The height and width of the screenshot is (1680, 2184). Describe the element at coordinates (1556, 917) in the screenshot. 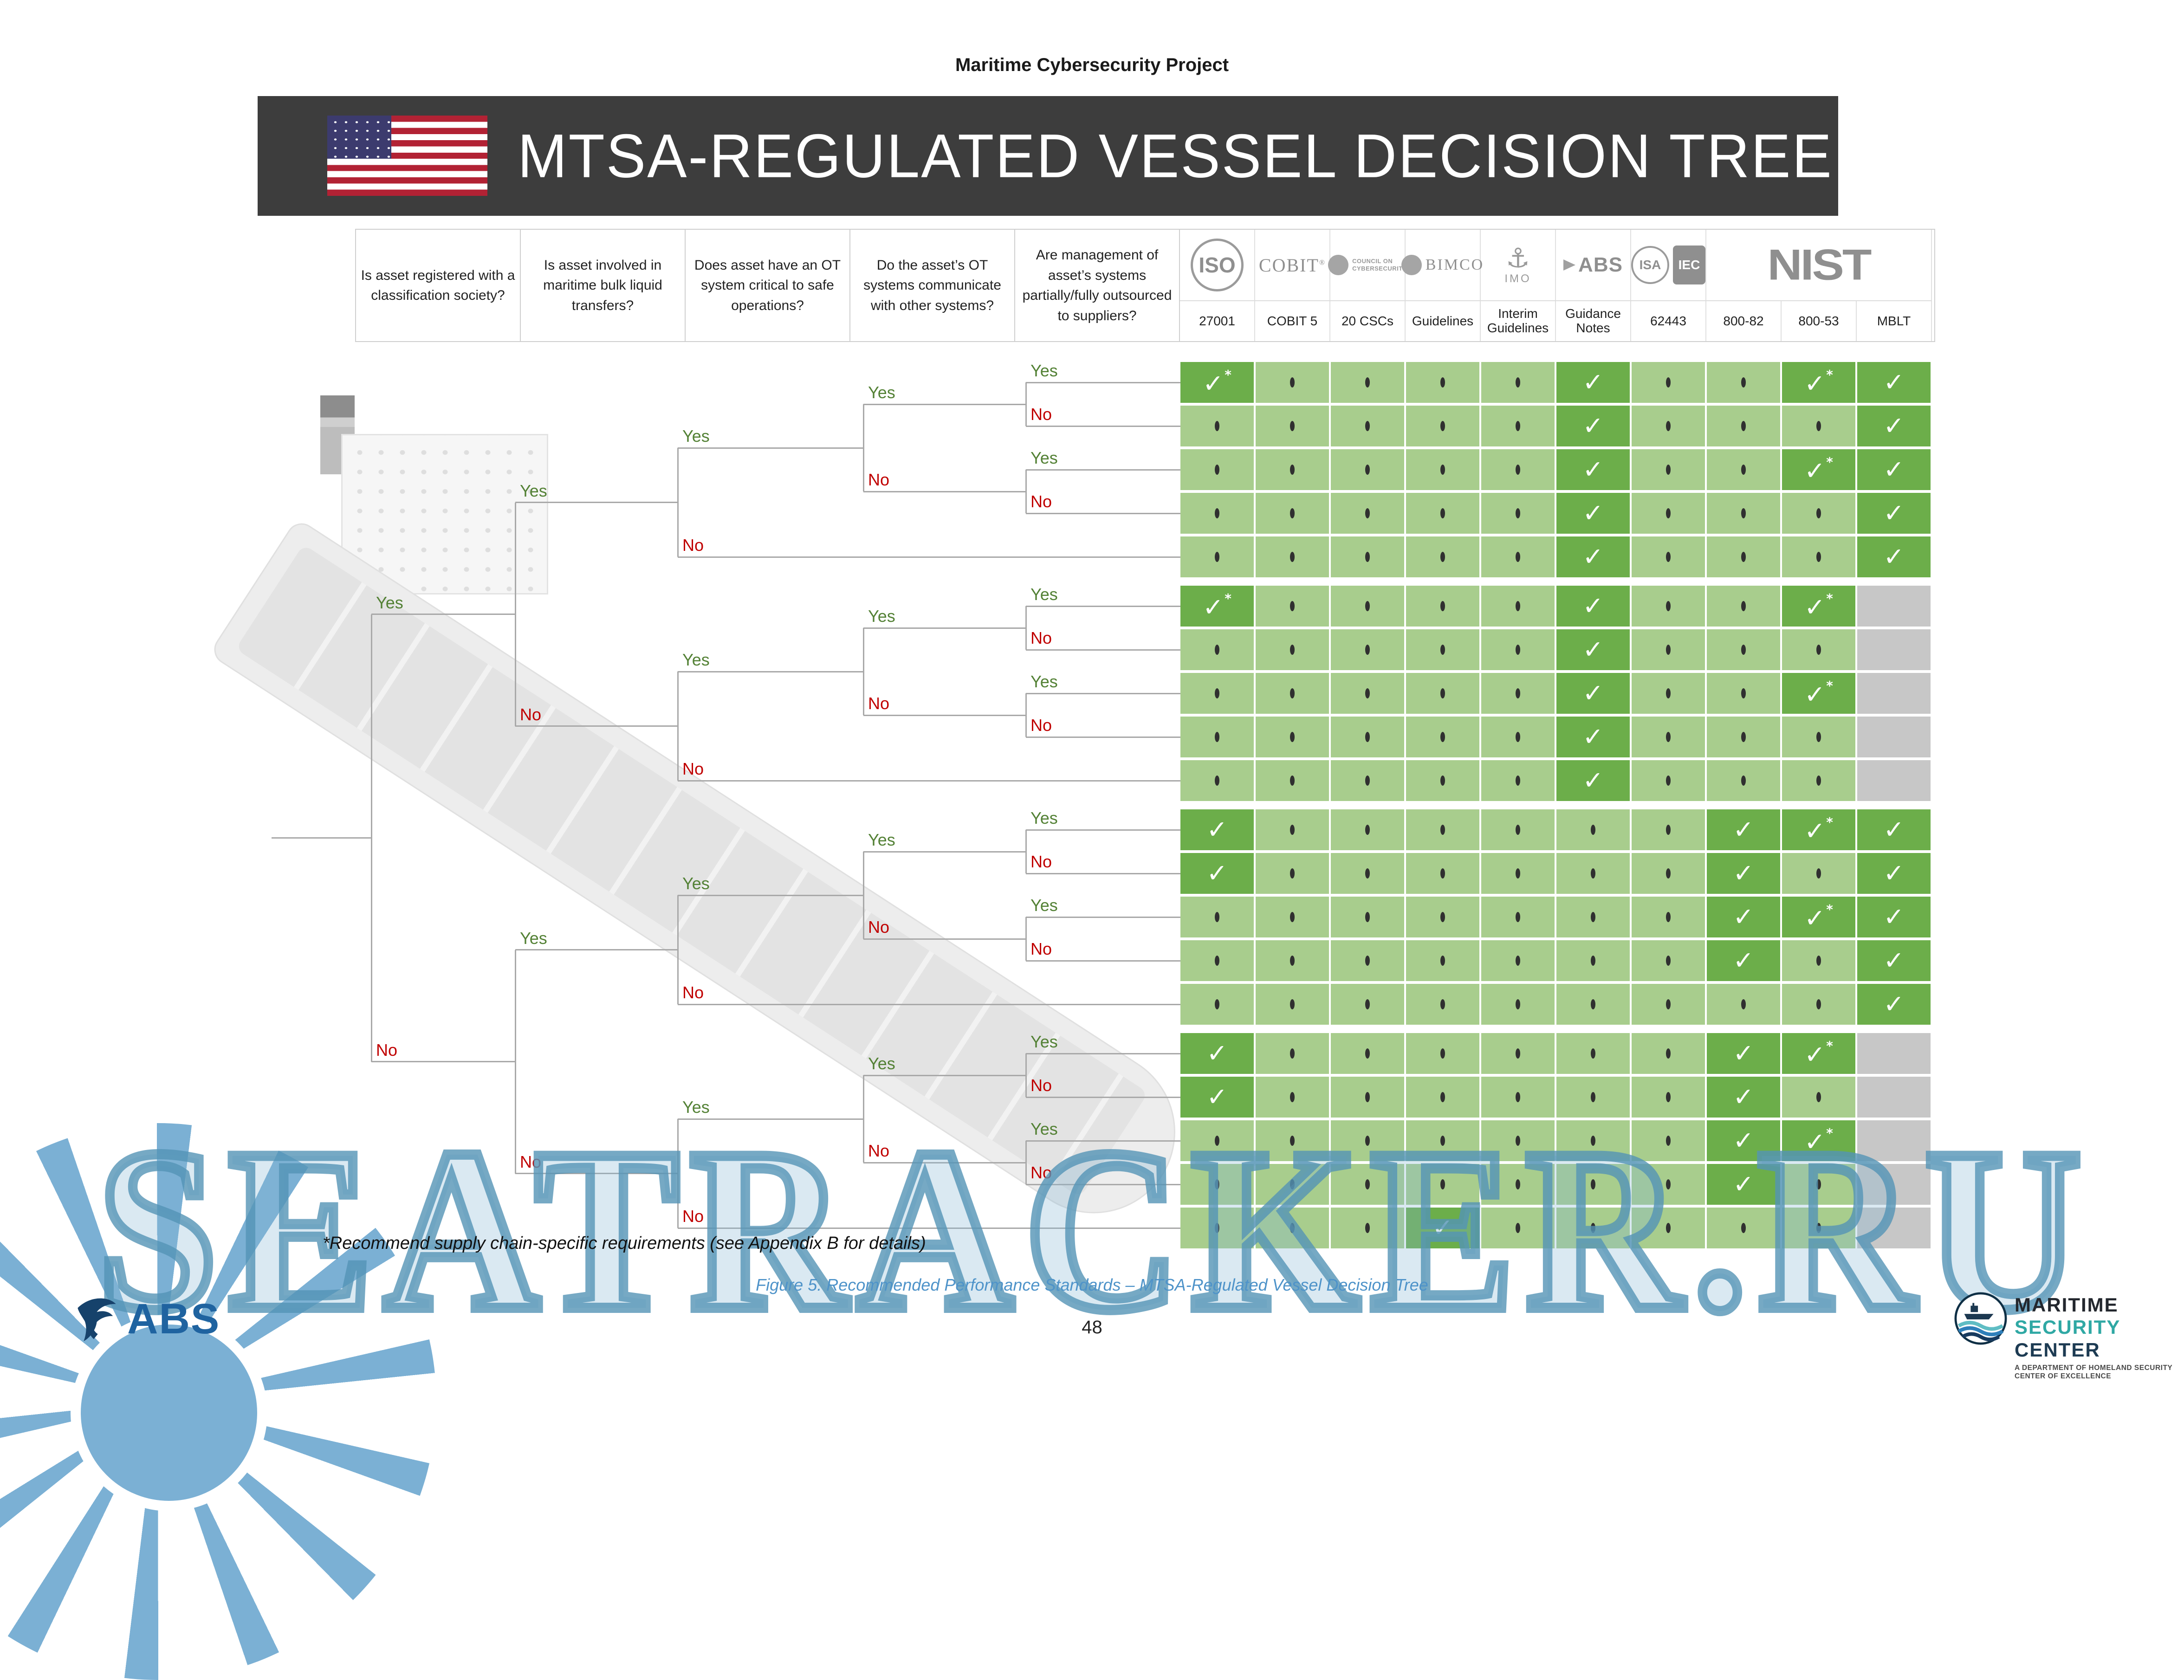

I see `matrix-row-13: ✓ ✓* ✓` at that location.